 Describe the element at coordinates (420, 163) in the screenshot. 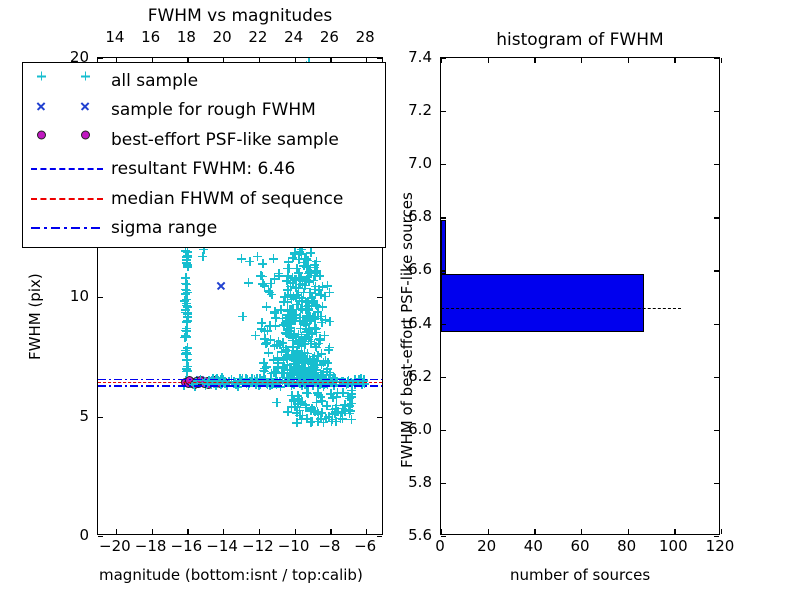

I see `y-tick-label: 7.0` at that location.